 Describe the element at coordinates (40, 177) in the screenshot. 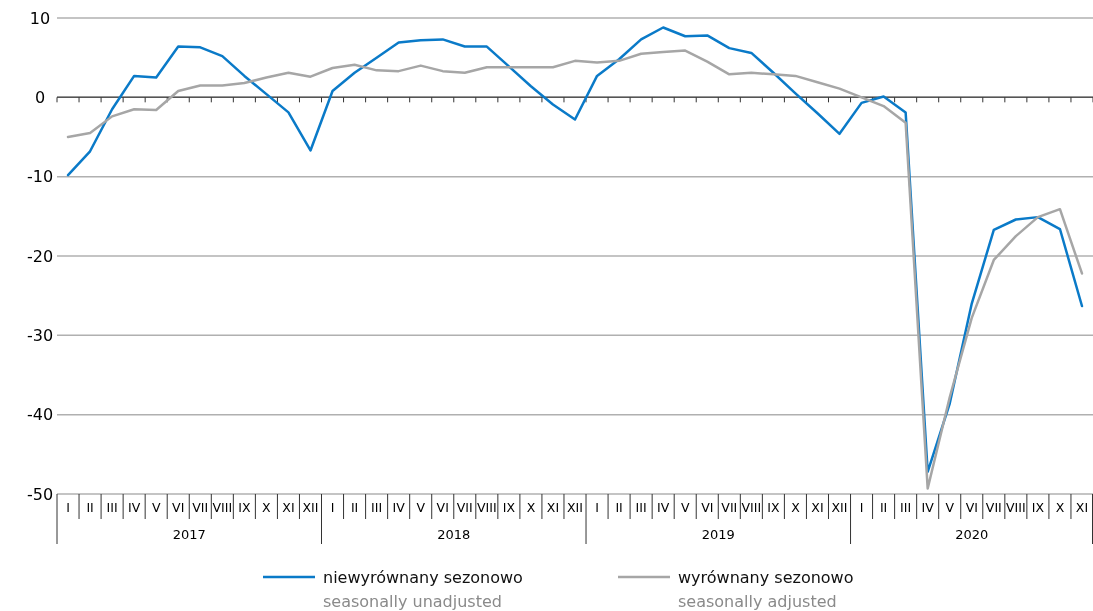

I see `y-tick-label: -10` at that location.